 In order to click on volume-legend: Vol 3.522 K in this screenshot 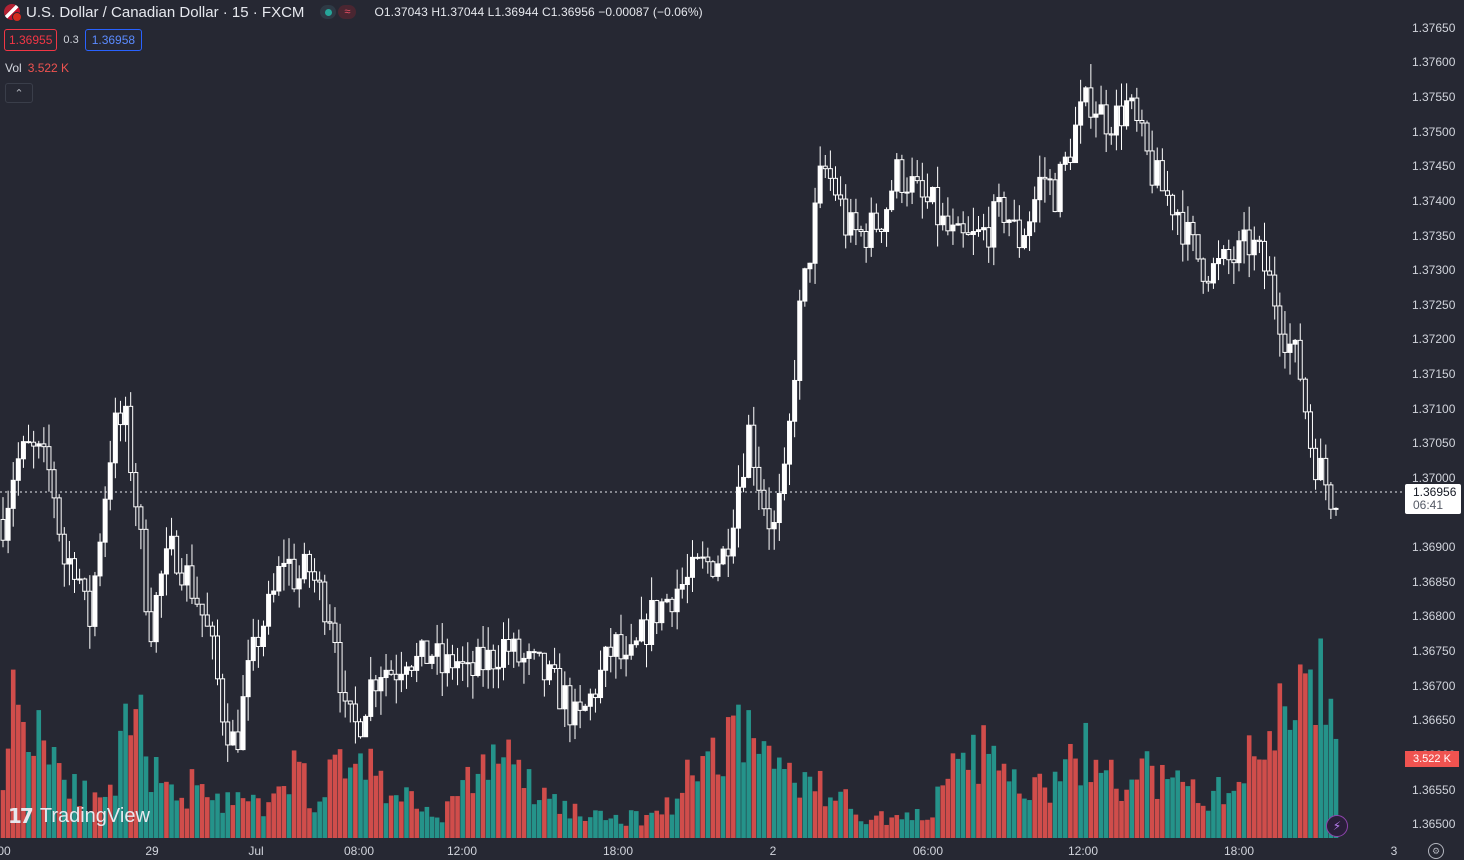, I will do `click(37, 68)`.